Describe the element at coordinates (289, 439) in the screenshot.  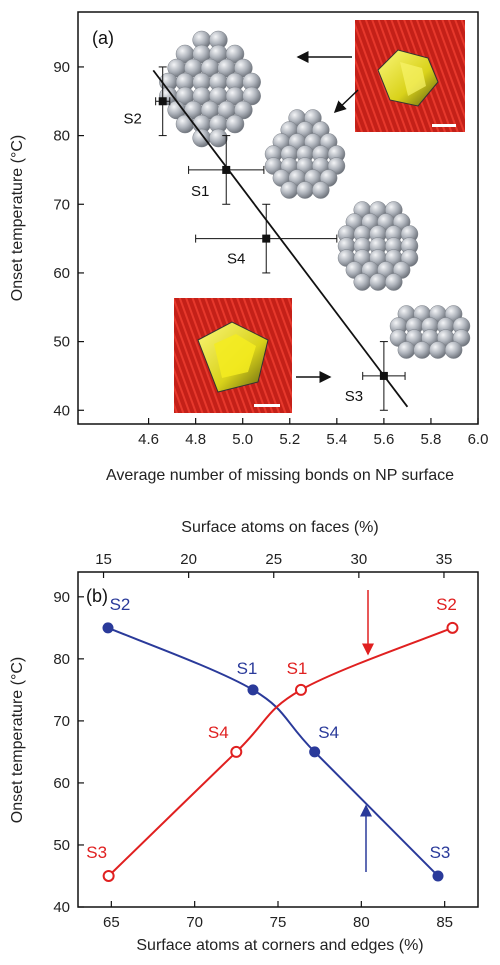
I see `x-tick-label: 5.2` at that location.